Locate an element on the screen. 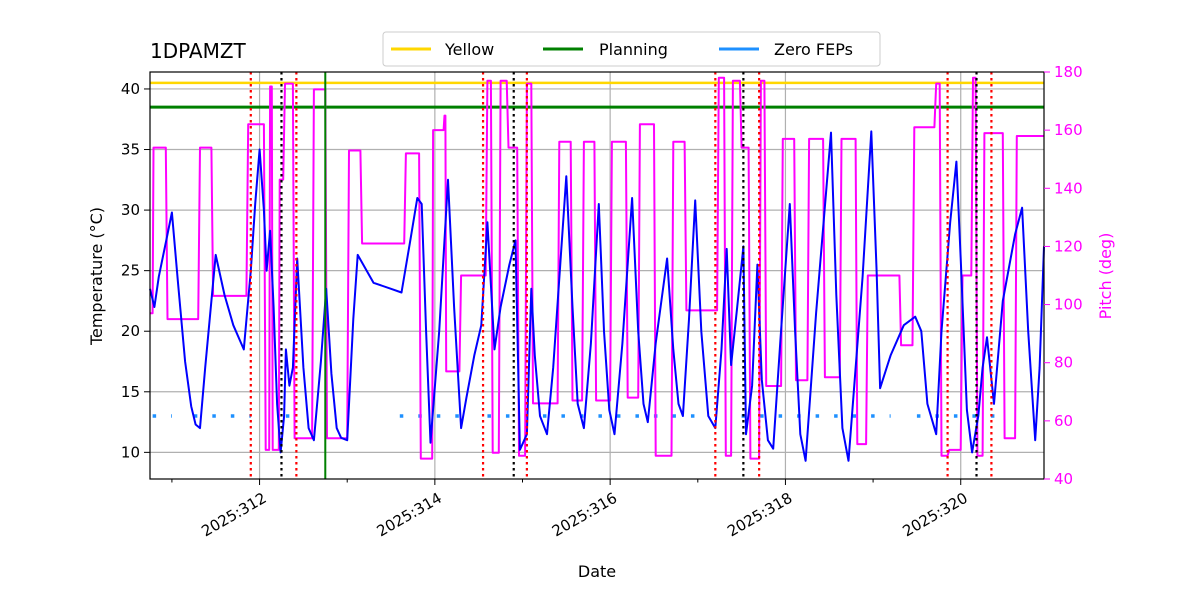 The height and width of the screenshot is (600, 1200). y-tick-label-2: 20 is located at coordinates (130, 331).